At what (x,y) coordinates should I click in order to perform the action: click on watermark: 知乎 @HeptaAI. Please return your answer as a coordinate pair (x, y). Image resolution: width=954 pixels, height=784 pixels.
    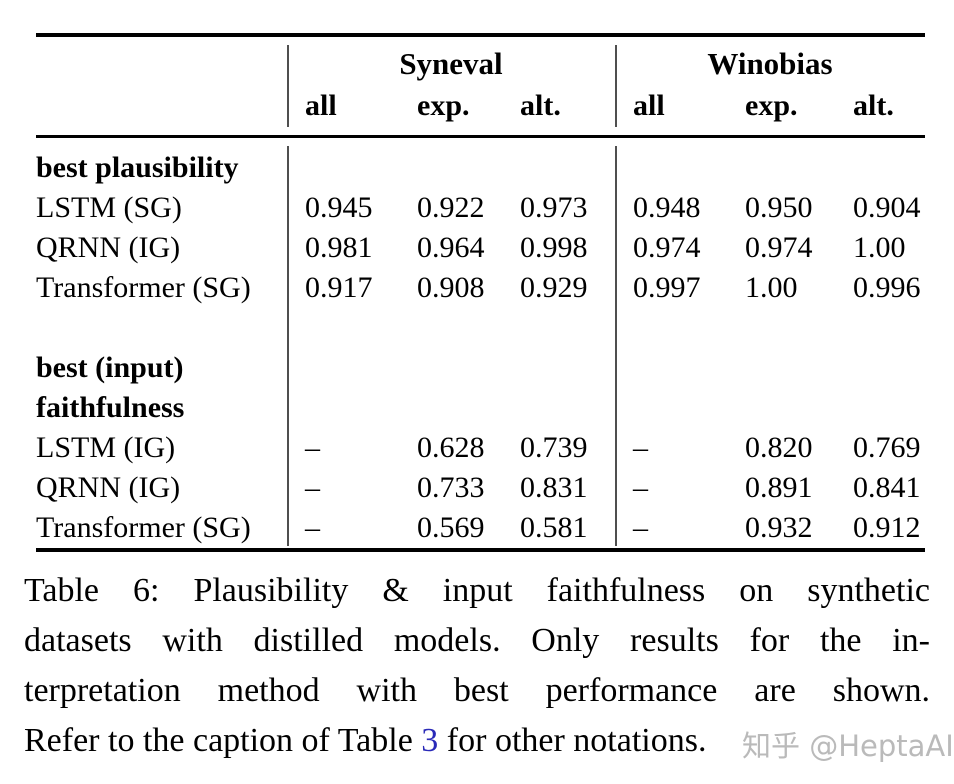
    Looking at the image, I should click on (848, 746).